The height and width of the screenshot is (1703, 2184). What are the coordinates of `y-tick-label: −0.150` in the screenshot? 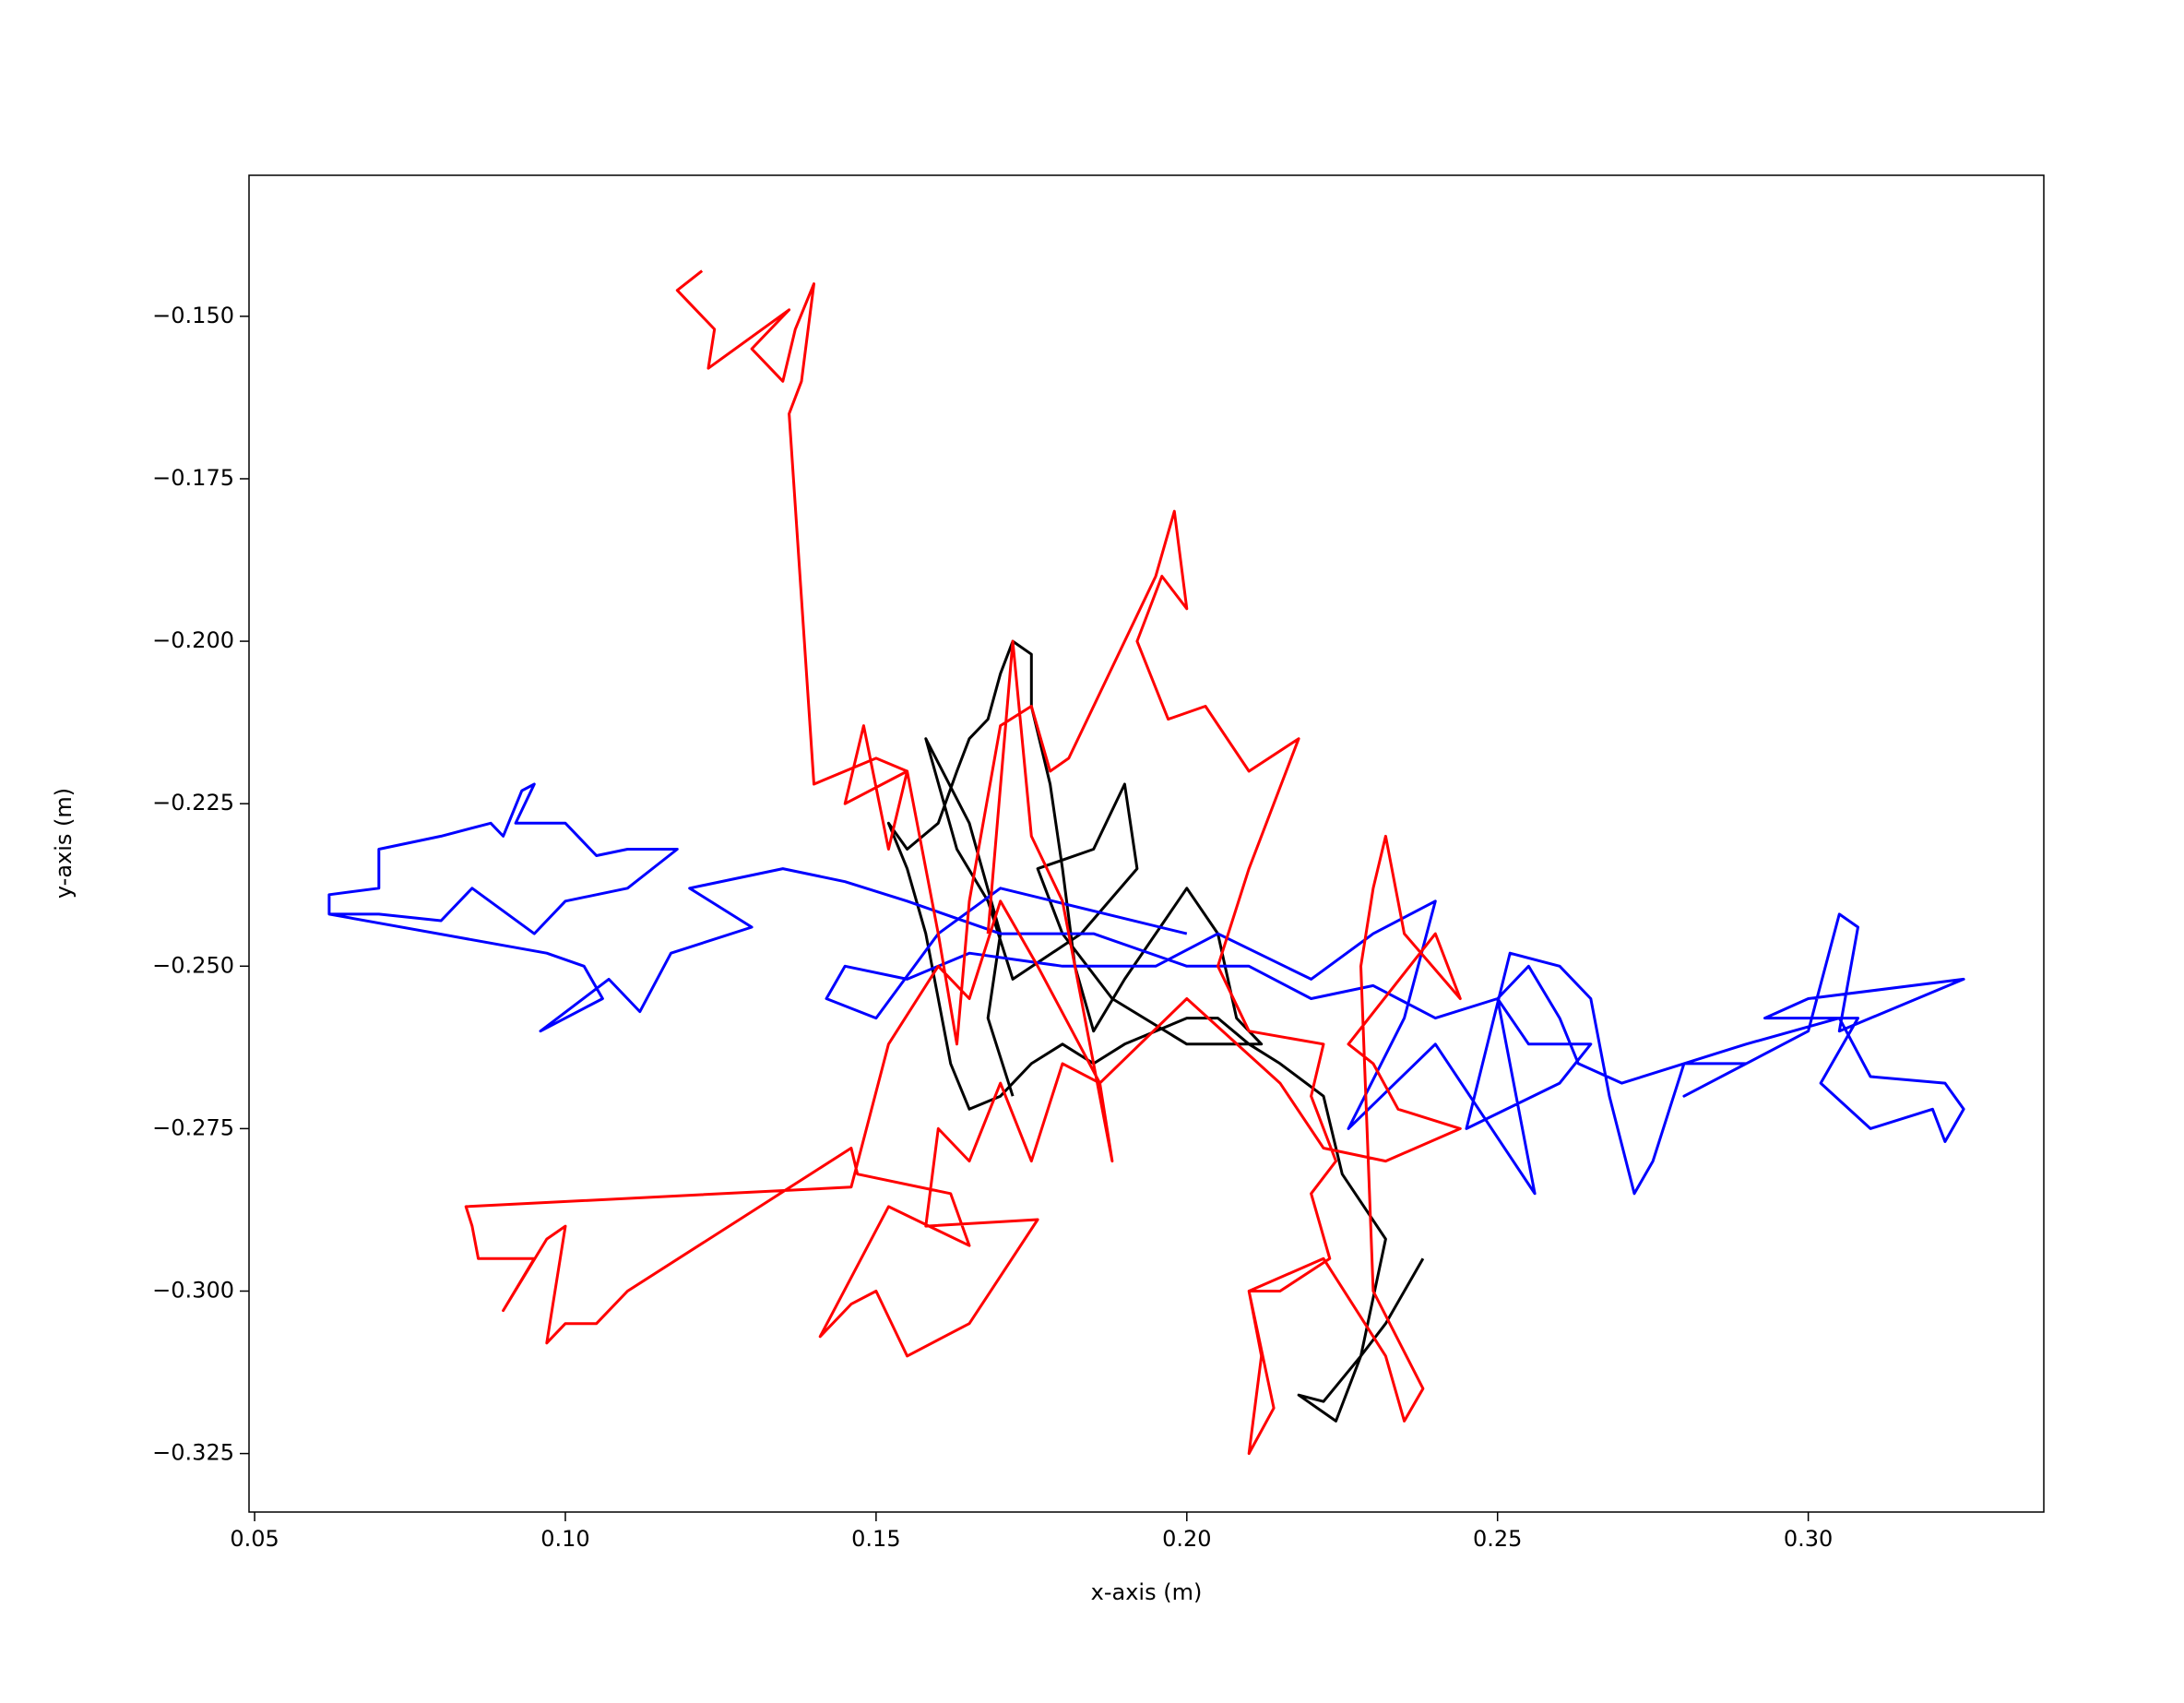 It's located at (193, 315).